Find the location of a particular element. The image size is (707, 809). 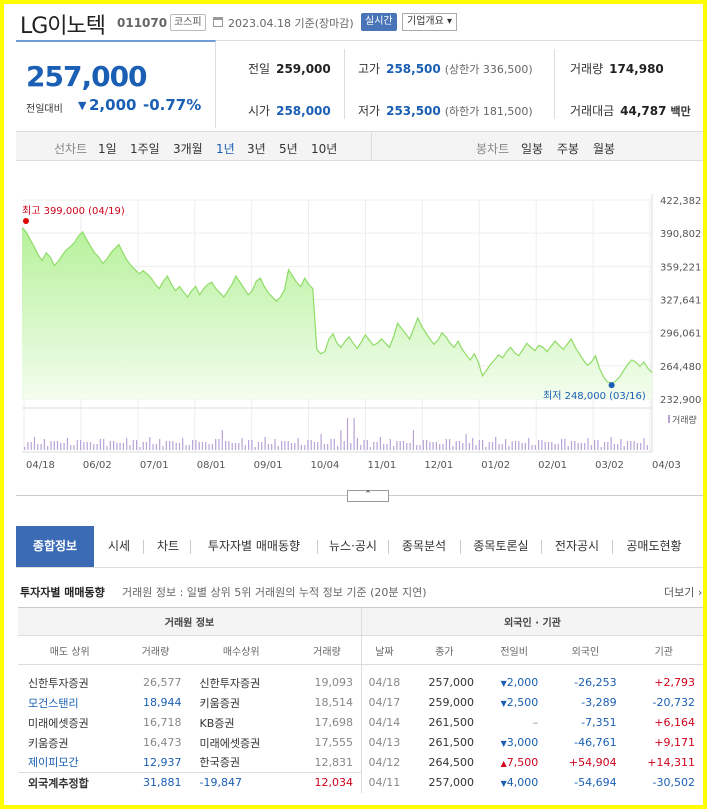

collapse-chart-button: ⌃ is located at coordinates (368, 496).